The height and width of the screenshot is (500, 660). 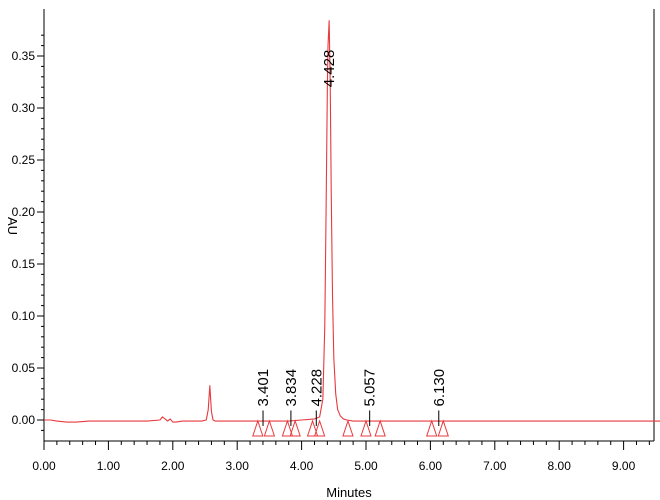 I want to click on peak-label: 4.428, so click(x=329, y=69).